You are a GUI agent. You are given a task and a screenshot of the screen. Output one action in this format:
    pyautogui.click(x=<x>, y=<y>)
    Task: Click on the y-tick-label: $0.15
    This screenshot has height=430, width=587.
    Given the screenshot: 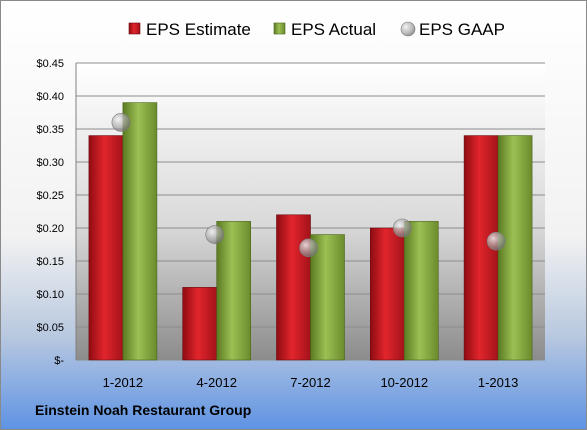 What is the action you would take?
    pyautogui.click(x=50, y=262)
    